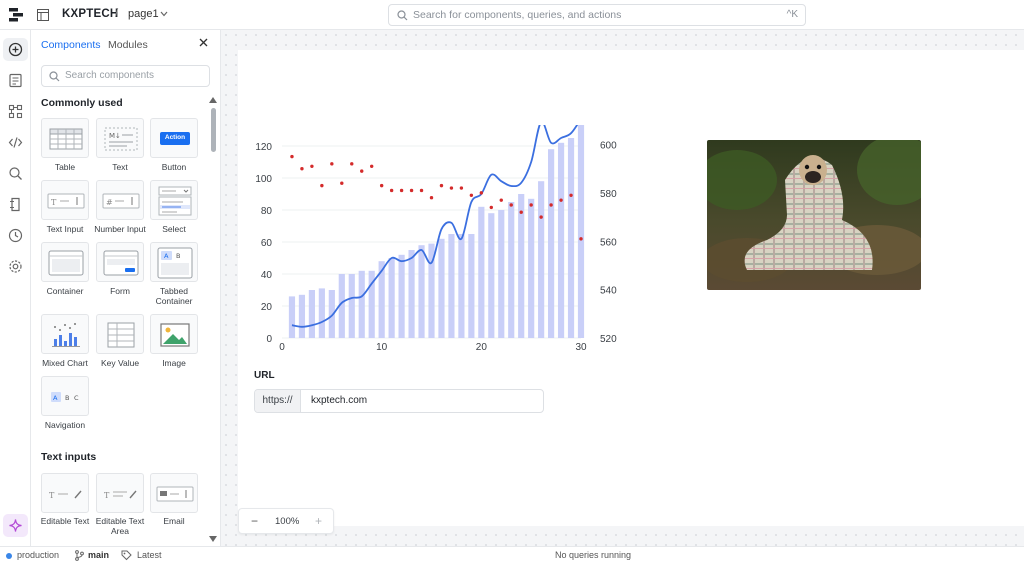  I want to click on app-name: KXPTECH, so click(90, 14).